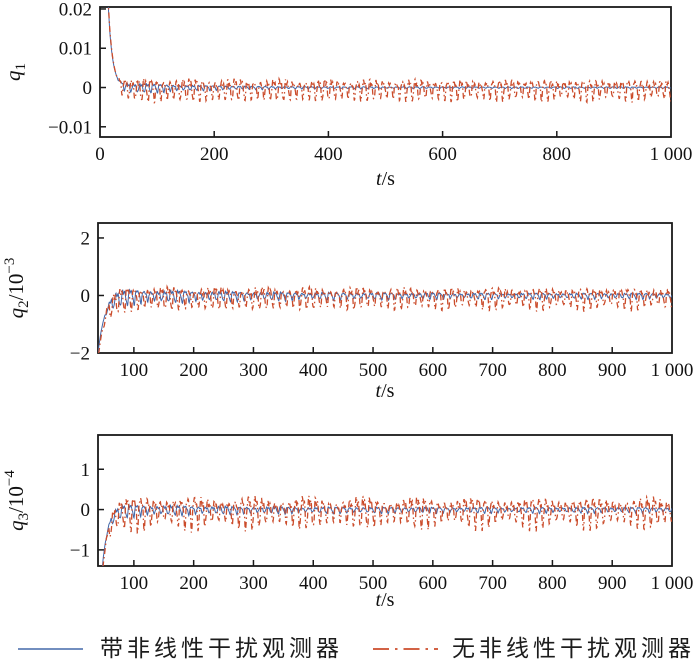 The height and width of the screenshot is (666, 700). I want to click on y-tick-label: 2, so click(86, 238).